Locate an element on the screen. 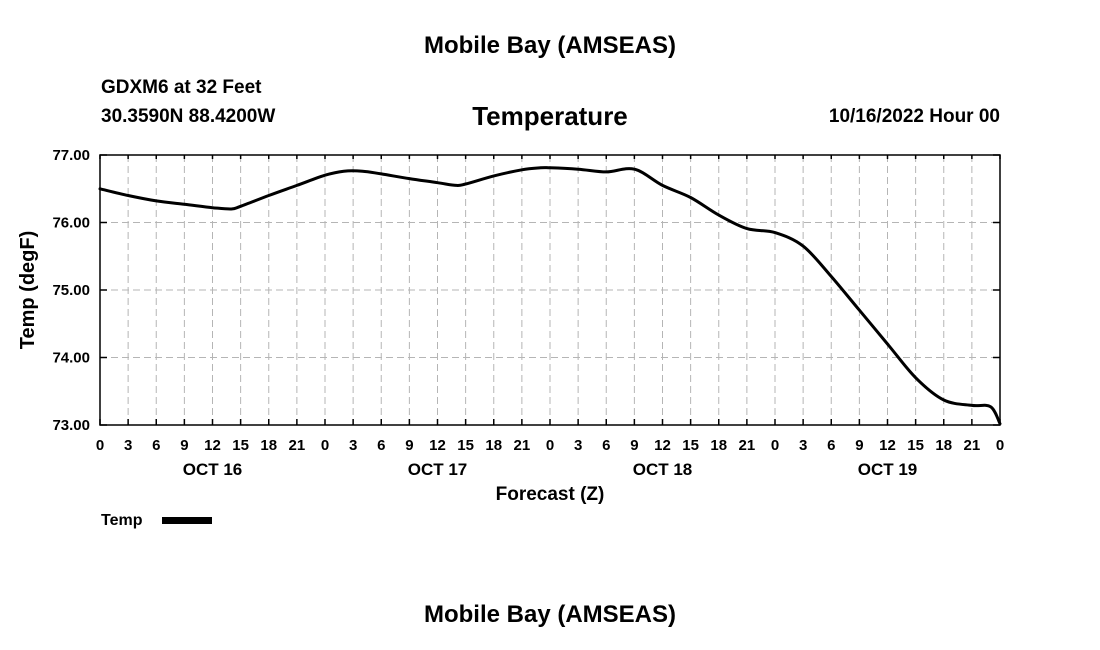  station-label: GDXM6 at 32 Feet is located at coordinates (181, 87).